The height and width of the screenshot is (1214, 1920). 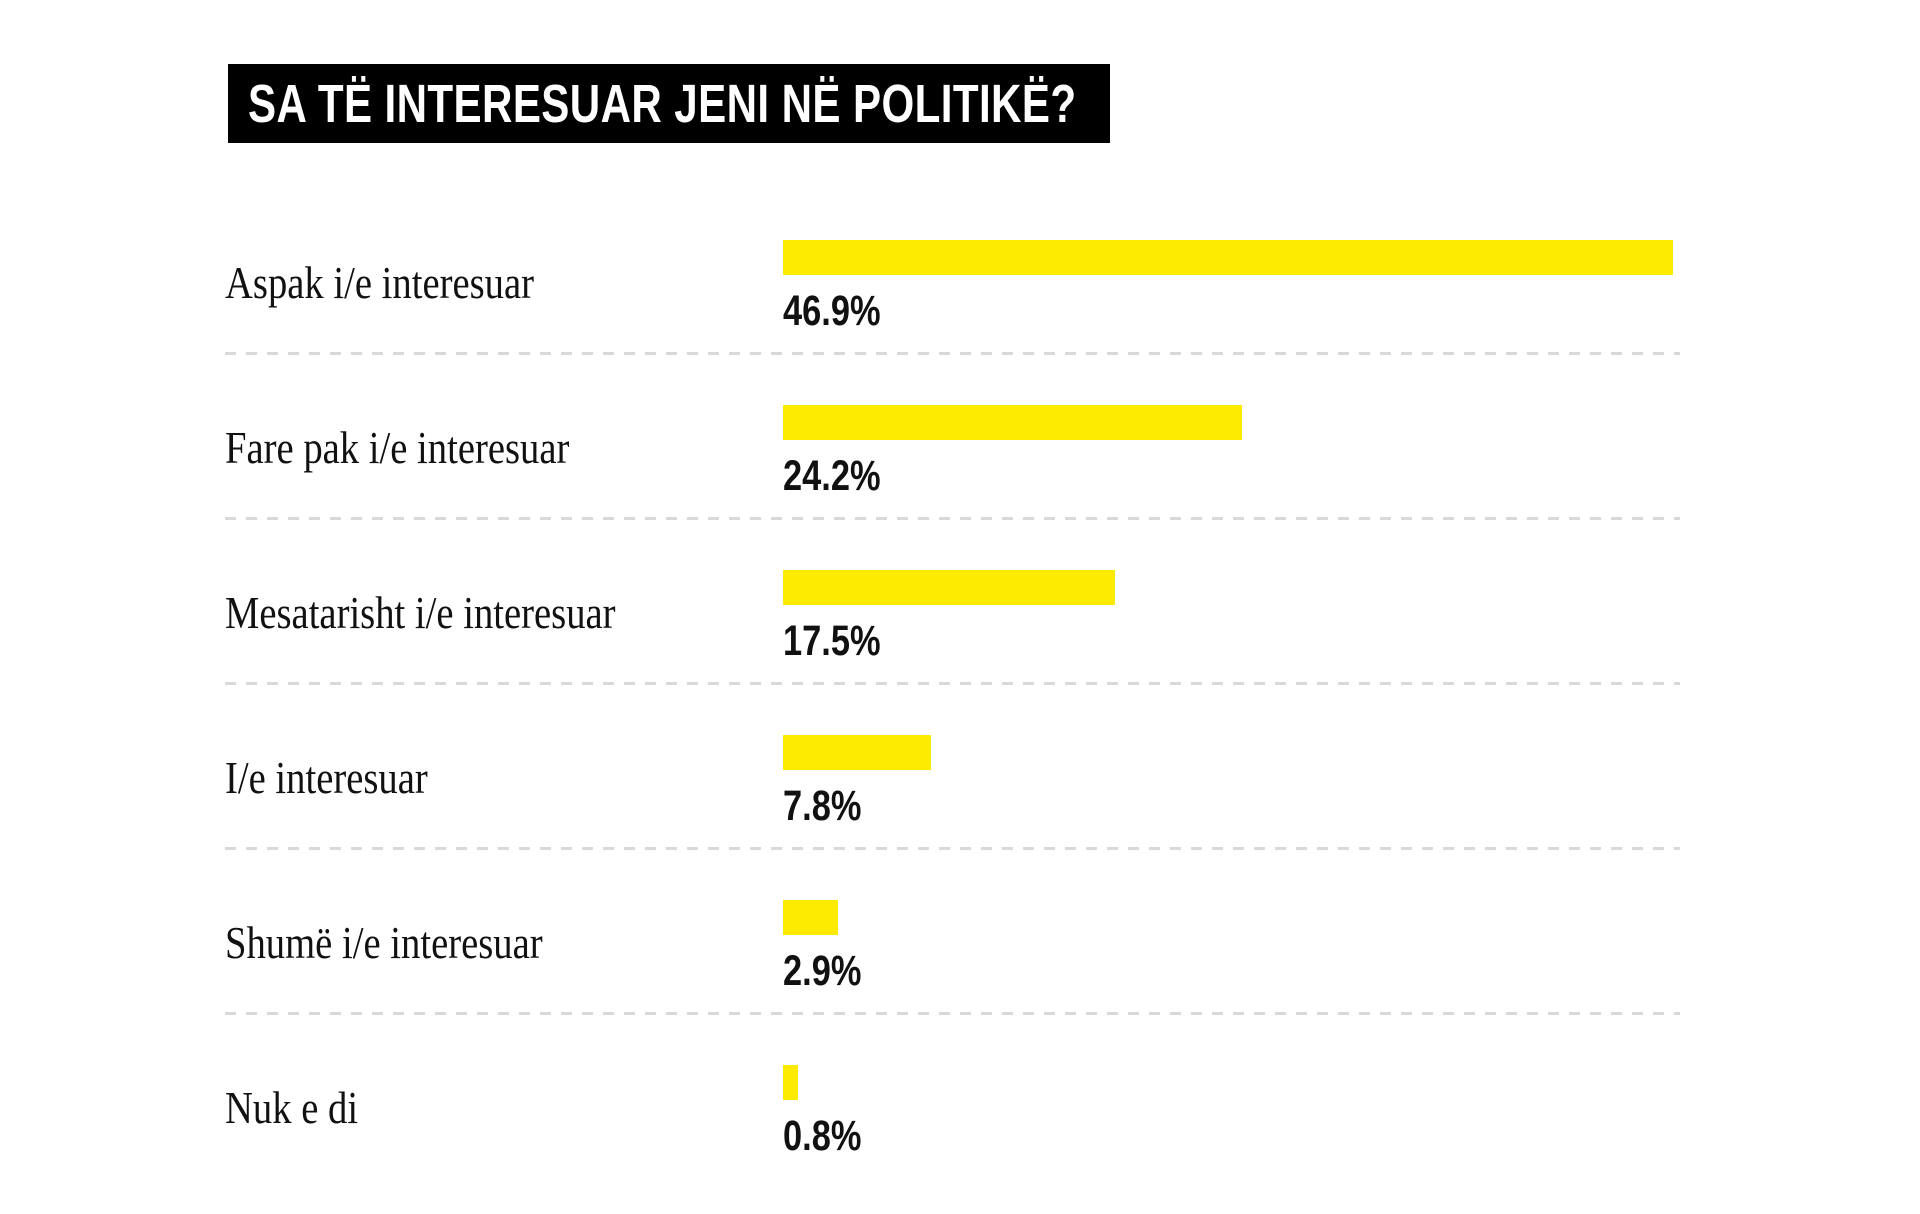 What do you see at coordinates (1231, 627) in the screenshot?
I see `bar-cell: 17.5%` at bounding box center [1231, 627].